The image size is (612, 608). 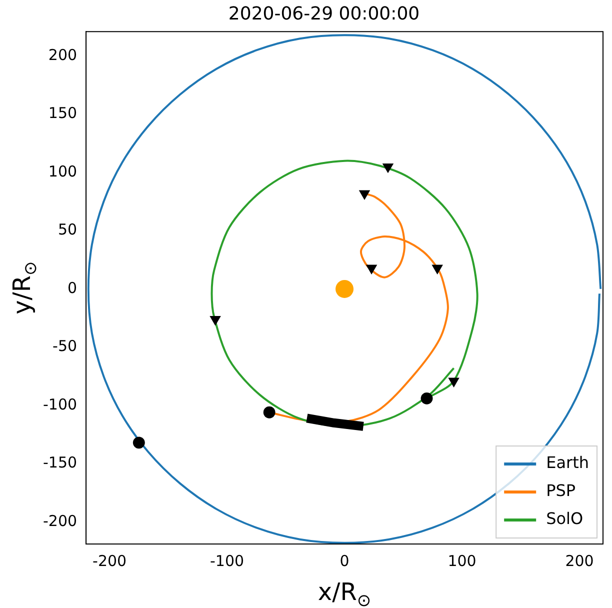 What do you see at coordinates (63, 55) in the screenshot?
I see `y-tick-label: 200` at bounding box center [63, 55].